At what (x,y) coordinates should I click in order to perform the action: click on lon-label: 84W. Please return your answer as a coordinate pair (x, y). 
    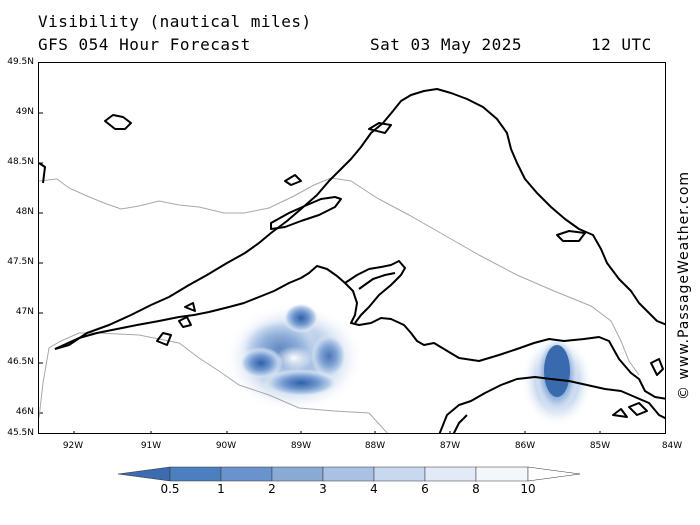
    Looking at the image, I should click on (672, 446).